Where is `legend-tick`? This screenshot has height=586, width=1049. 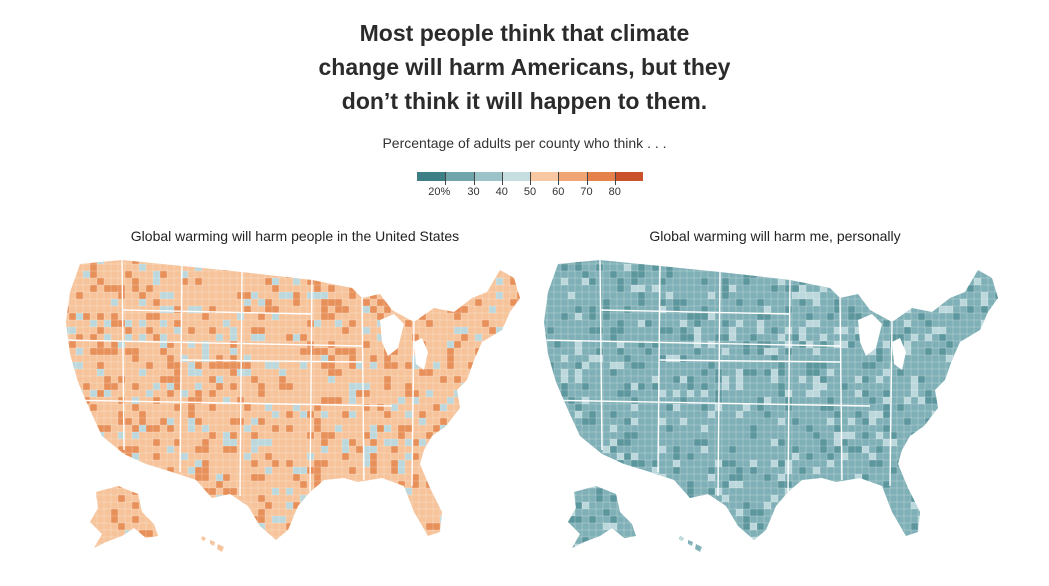 legend-tick is located at coordinates (530, 178).